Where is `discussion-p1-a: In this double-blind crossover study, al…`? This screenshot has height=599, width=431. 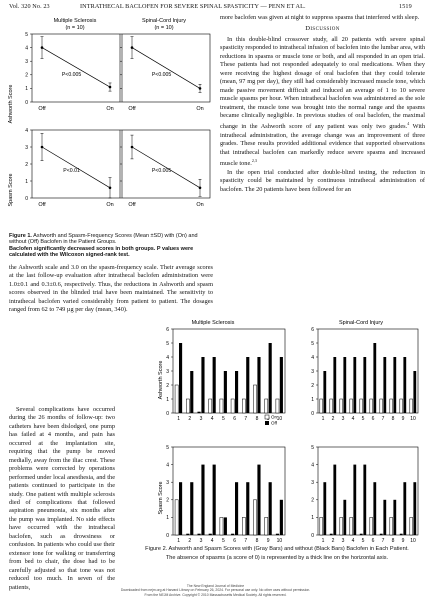
discussion-p1-a: In this double-blind crossover study, al… is located at coordinates (322, 83).